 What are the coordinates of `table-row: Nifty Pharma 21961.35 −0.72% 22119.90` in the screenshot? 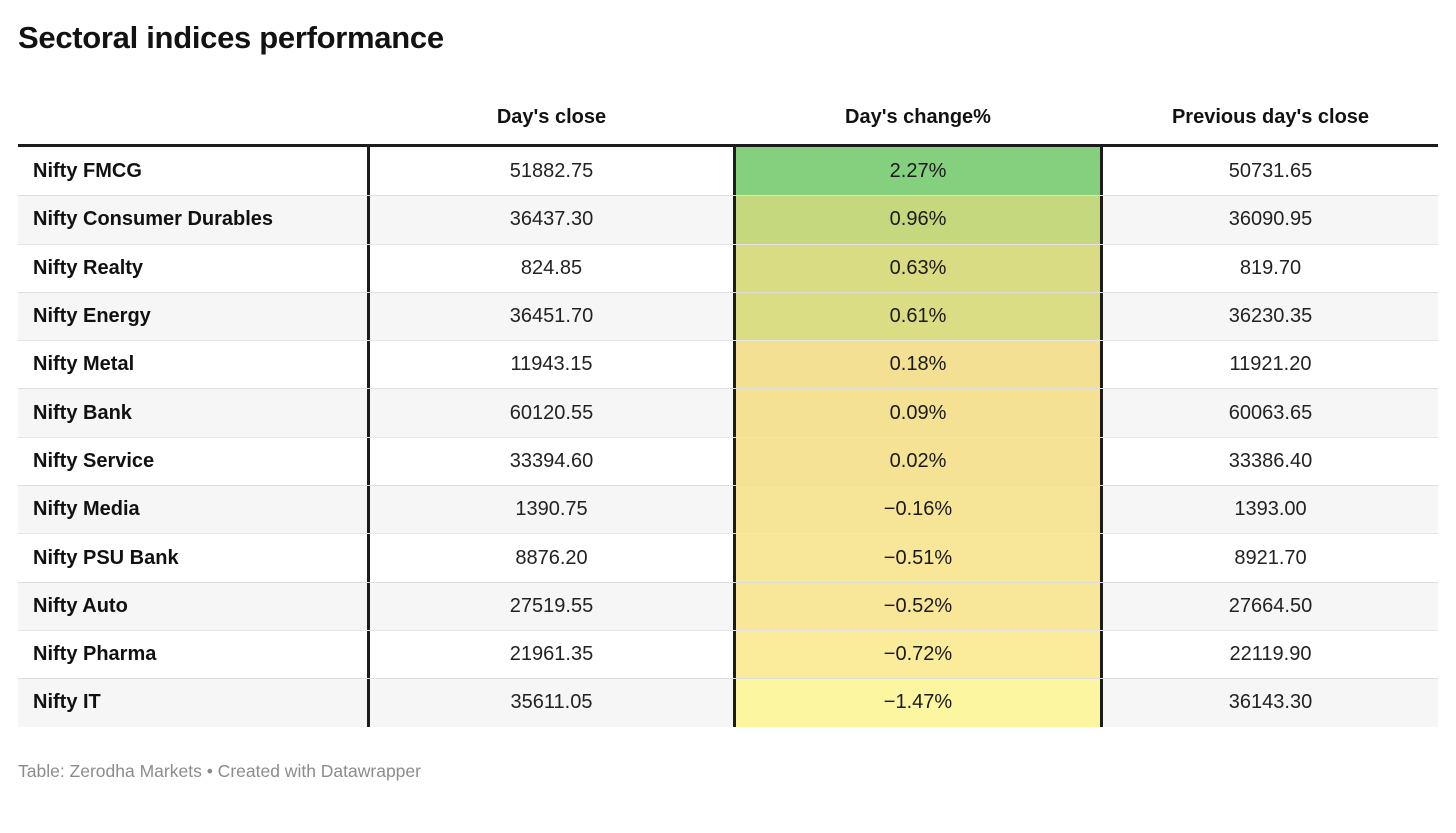 It's located at (728, 654).